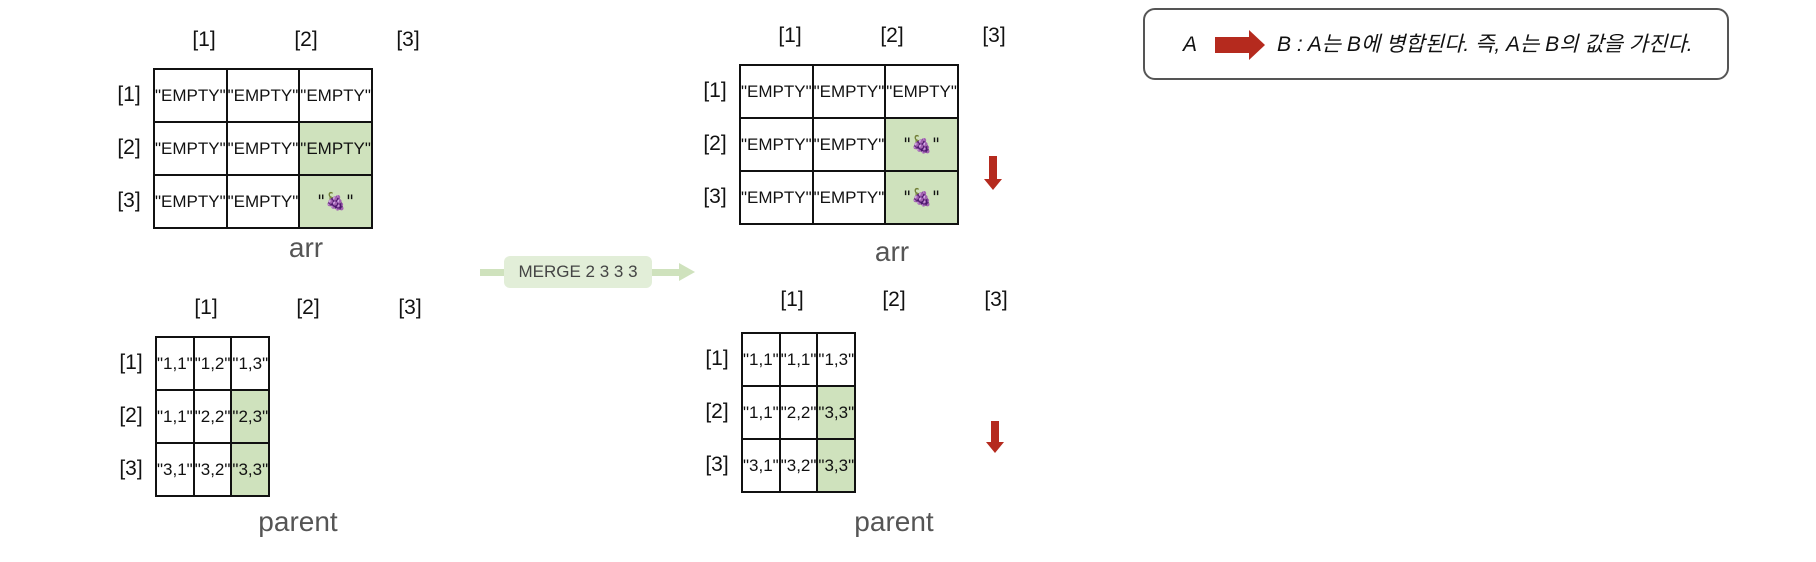  What do you see at coordinates (578, 272) in the screenshot?
I see `merge-label: MERGE 2 3 3 3` at bounding box center [578, 272].